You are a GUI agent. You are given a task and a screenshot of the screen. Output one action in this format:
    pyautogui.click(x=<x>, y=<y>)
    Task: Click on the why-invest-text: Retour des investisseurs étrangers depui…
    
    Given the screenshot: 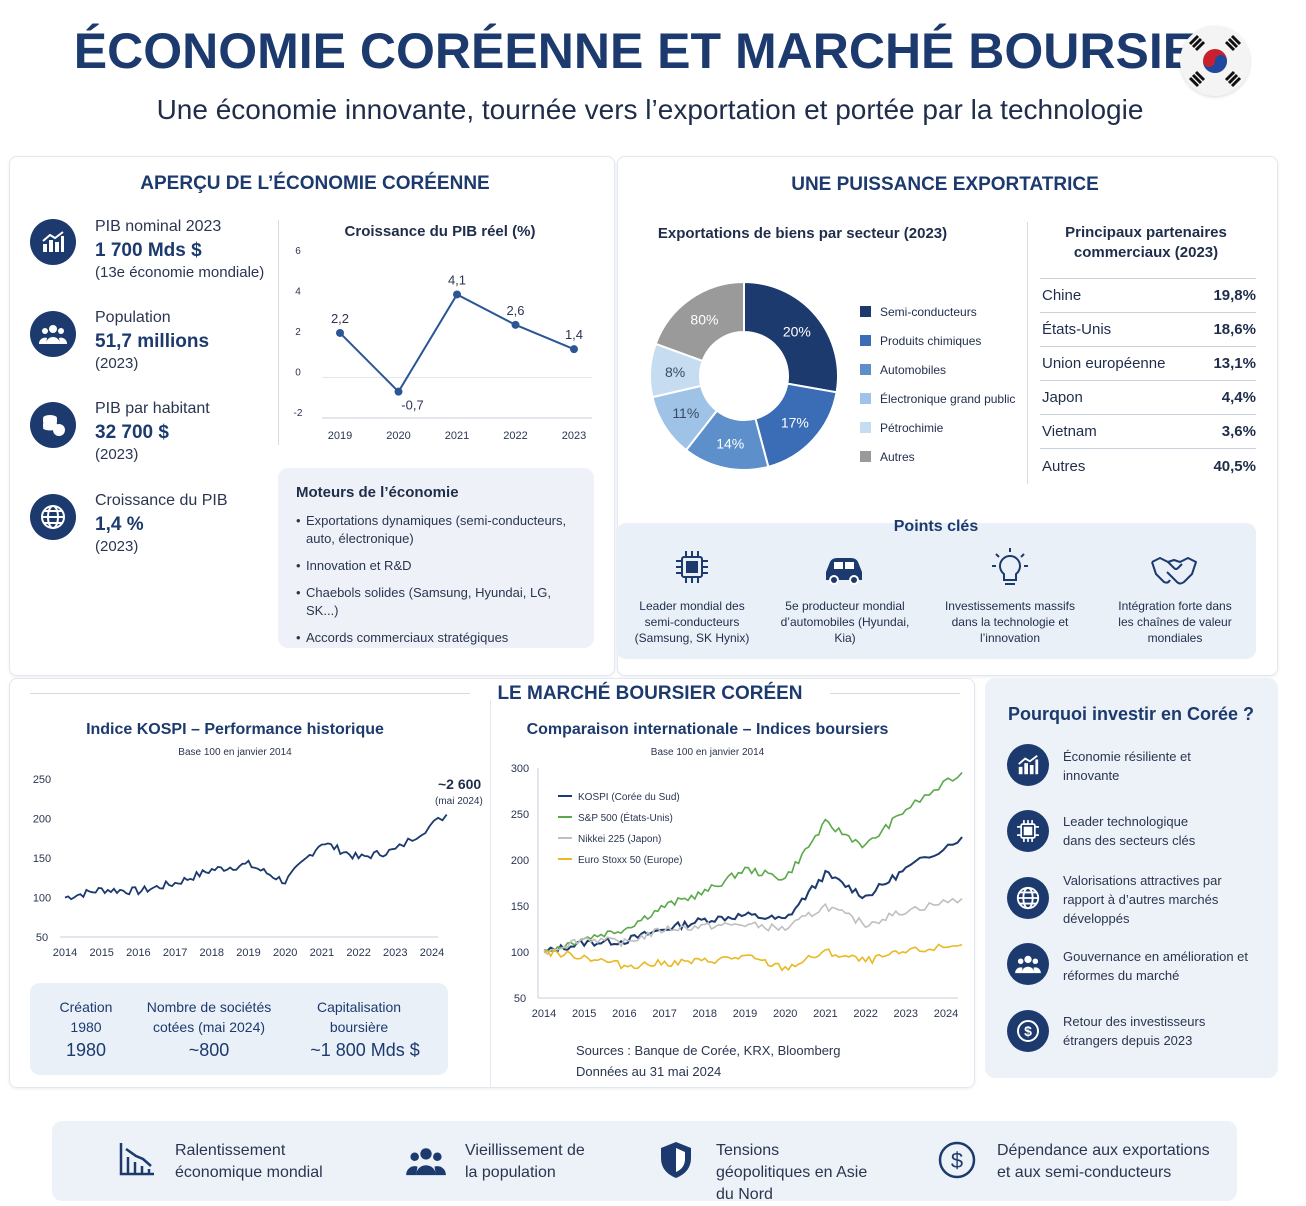 What is the action you would take?
    pyautogui.click(x=1134, y=1031)
    